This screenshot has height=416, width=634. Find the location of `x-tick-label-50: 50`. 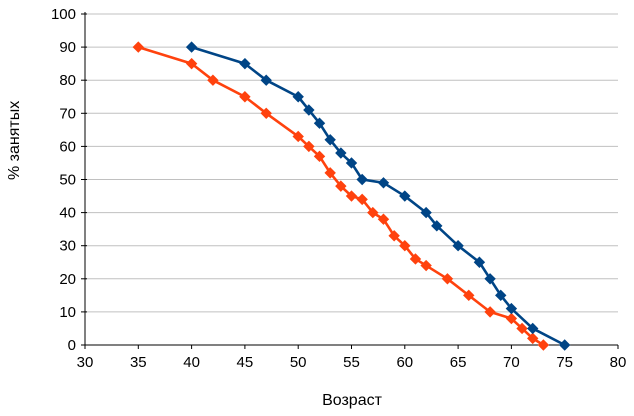

x-tick-label-50: 50 is located at coordinates (298, 362).